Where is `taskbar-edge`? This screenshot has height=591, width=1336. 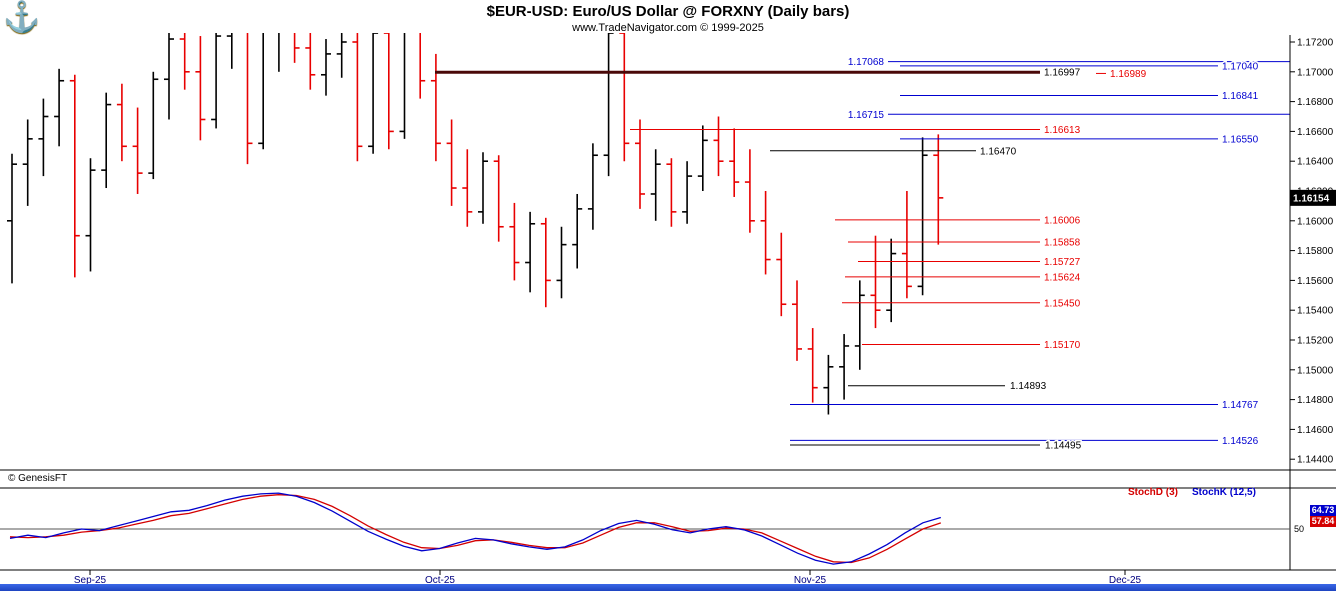
taskbar-edge is located at coordinates (668, 587).